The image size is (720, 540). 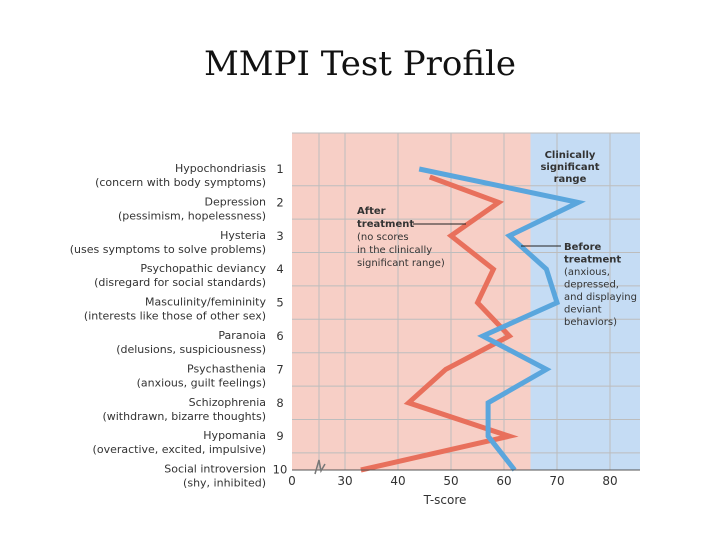 I want to click on scale-name: Paranoia, so click(x=242, y=335).